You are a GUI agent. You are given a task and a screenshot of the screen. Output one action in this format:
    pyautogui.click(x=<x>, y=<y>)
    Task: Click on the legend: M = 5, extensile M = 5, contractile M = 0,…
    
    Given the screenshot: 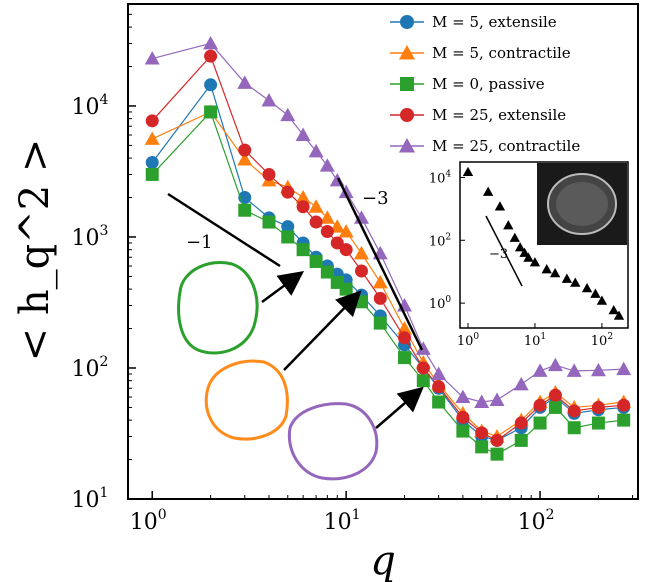 What is the action you would take?
    pyautogui.click(x=485, y=84)
    